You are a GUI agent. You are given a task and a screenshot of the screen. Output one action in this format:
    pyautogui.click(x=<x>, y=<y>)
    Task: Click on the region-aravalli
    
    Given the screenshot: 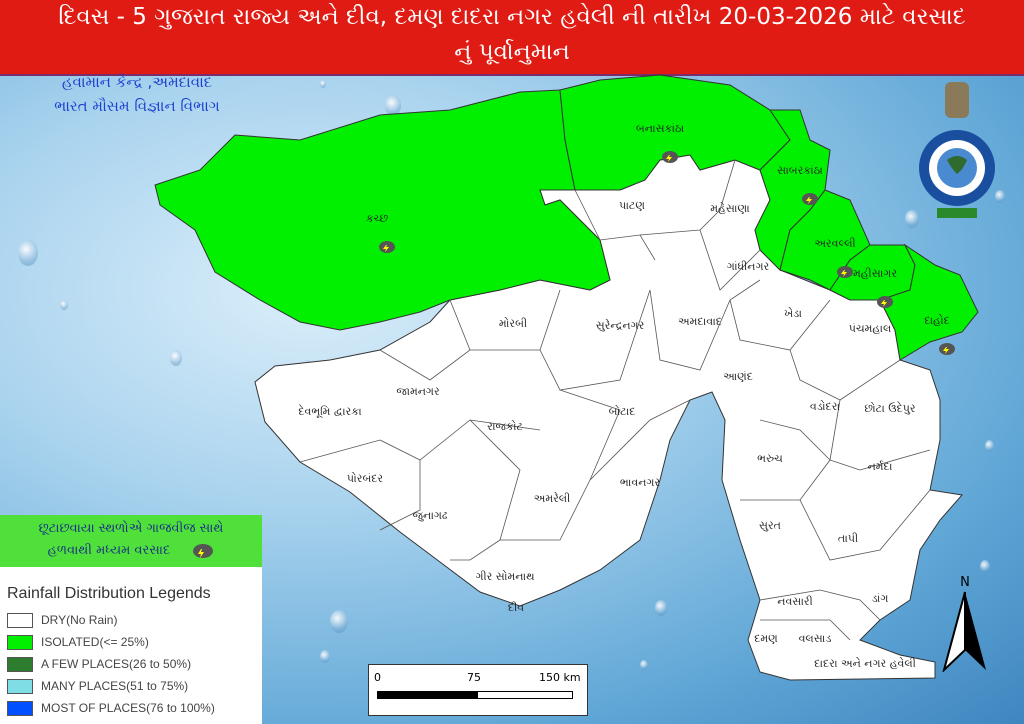 What is the action you would take?
    pyautogui.click(x=825, y=240)
    